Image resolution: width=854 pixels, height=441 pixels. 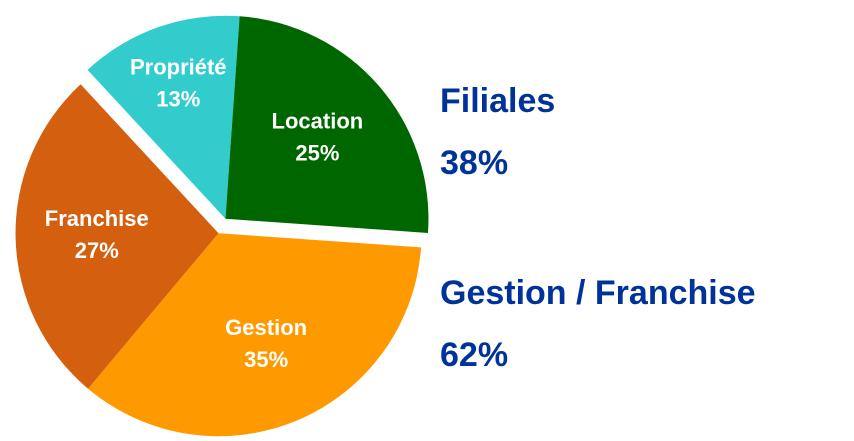 I want to click on group-name: Filiales, so click(x=497, y=101).